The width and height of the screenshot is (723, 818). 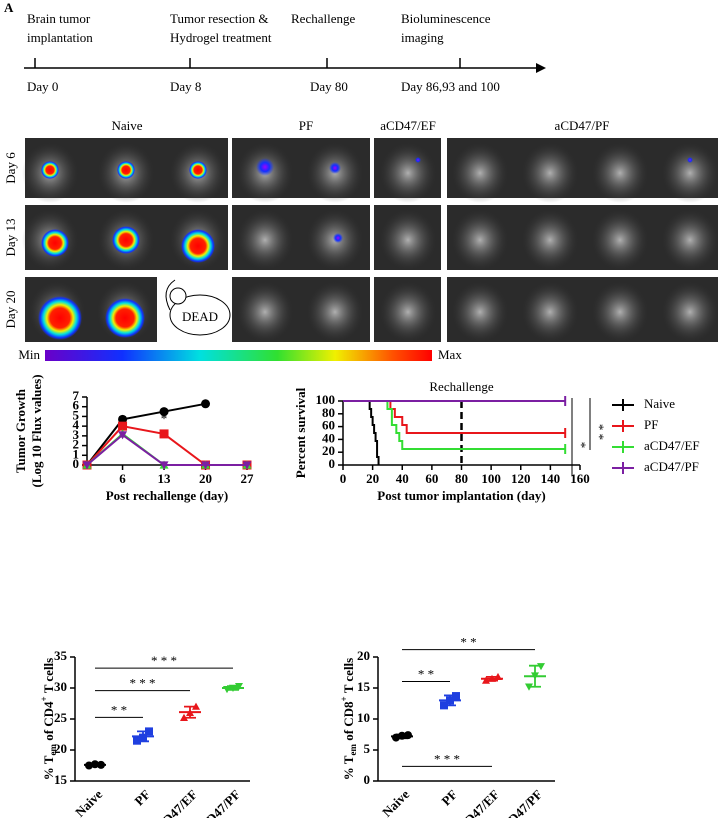 I want to click on y-tick-label: 25, so click(x=61, y=717).